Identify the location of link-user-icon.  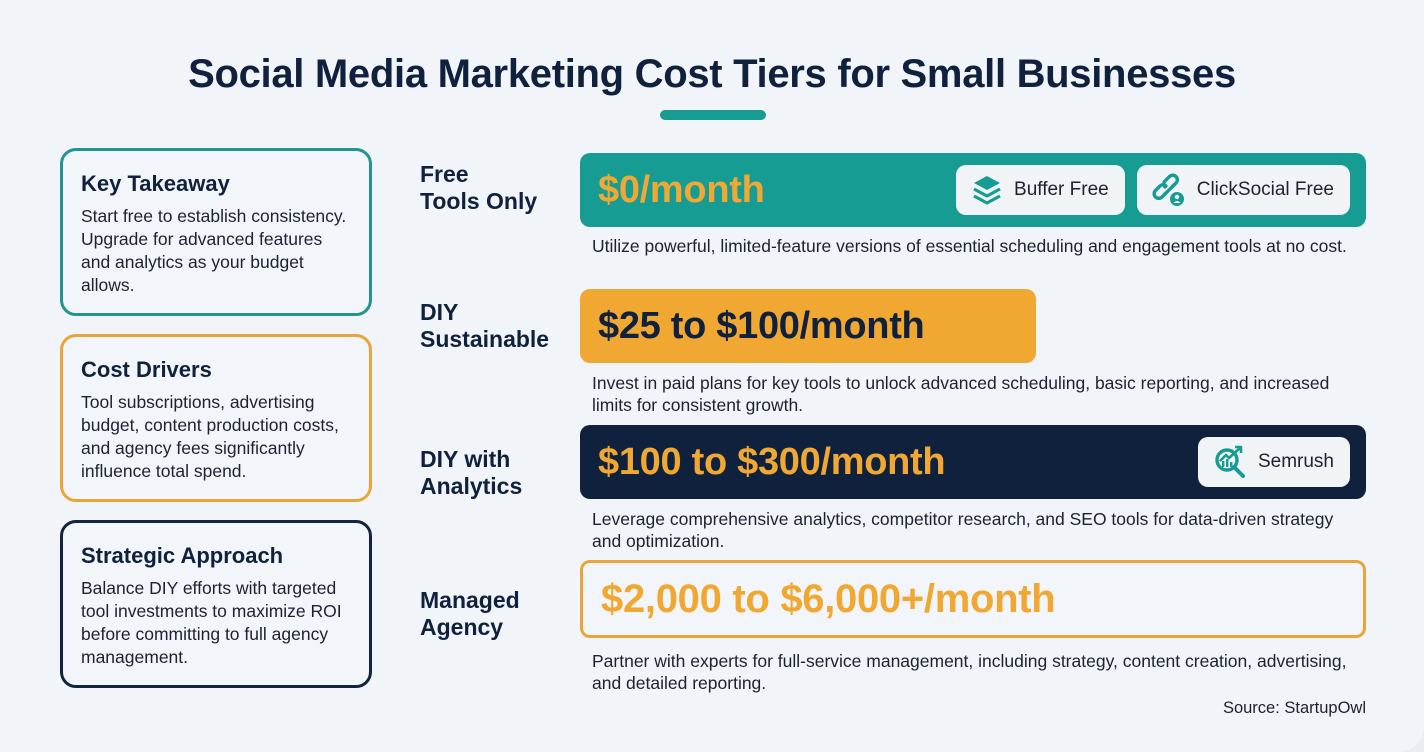
(1169, 190).